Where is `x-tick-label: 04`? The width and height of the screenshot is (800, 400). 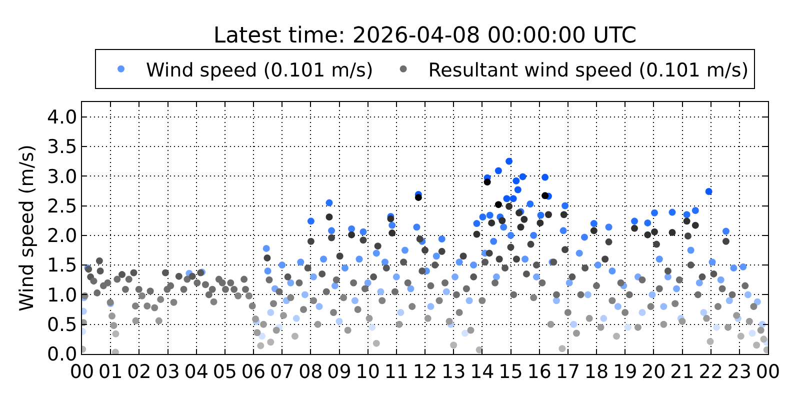
x-tick-label: 04 is located at coordinates (196, 371).